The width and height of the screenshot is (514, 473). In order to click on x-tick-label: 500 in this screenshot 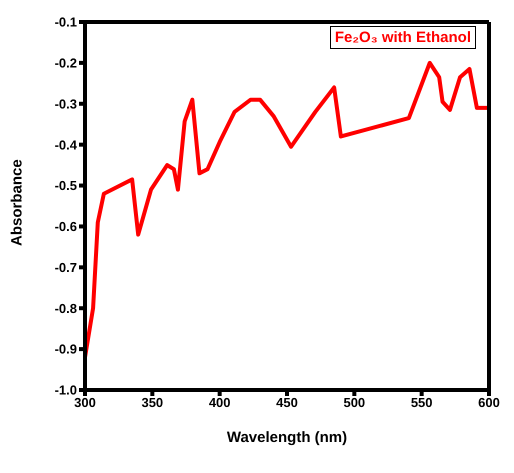, I will do `click(354, 402)`.